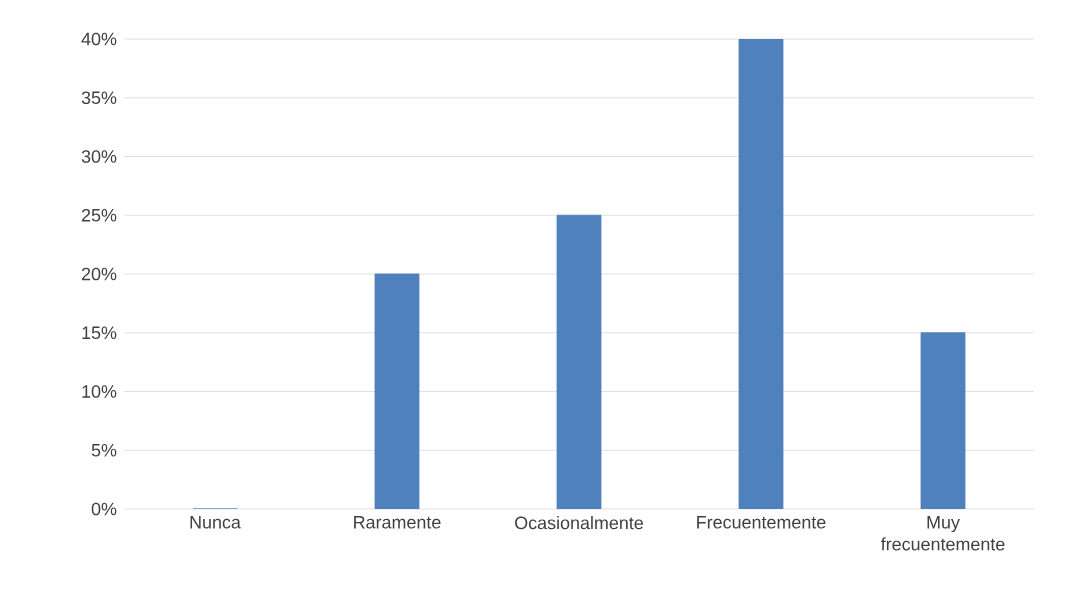 Image resolution: width=1091 pixels, height=609 pixels. Describe the element at coordinates (99, 391) in the screenshot. I see `y-tick-label: 10%` at that location.